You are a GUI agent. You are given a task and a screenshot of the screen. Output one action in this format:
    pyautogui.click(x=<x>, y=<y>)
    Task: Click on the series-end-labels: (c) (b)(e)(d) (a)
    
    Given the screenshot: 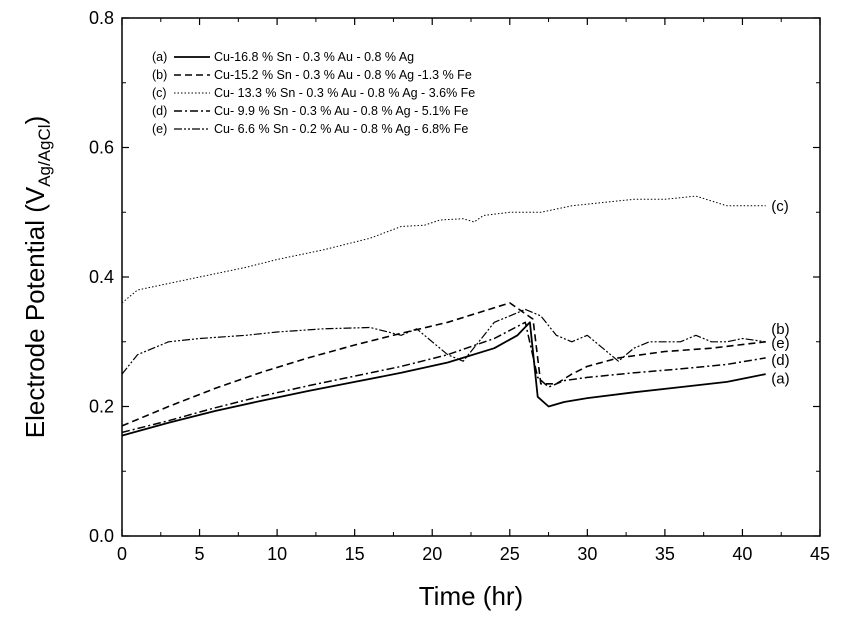 What is the action you would take?
    pyautogui.click(x=780, y=293)
    